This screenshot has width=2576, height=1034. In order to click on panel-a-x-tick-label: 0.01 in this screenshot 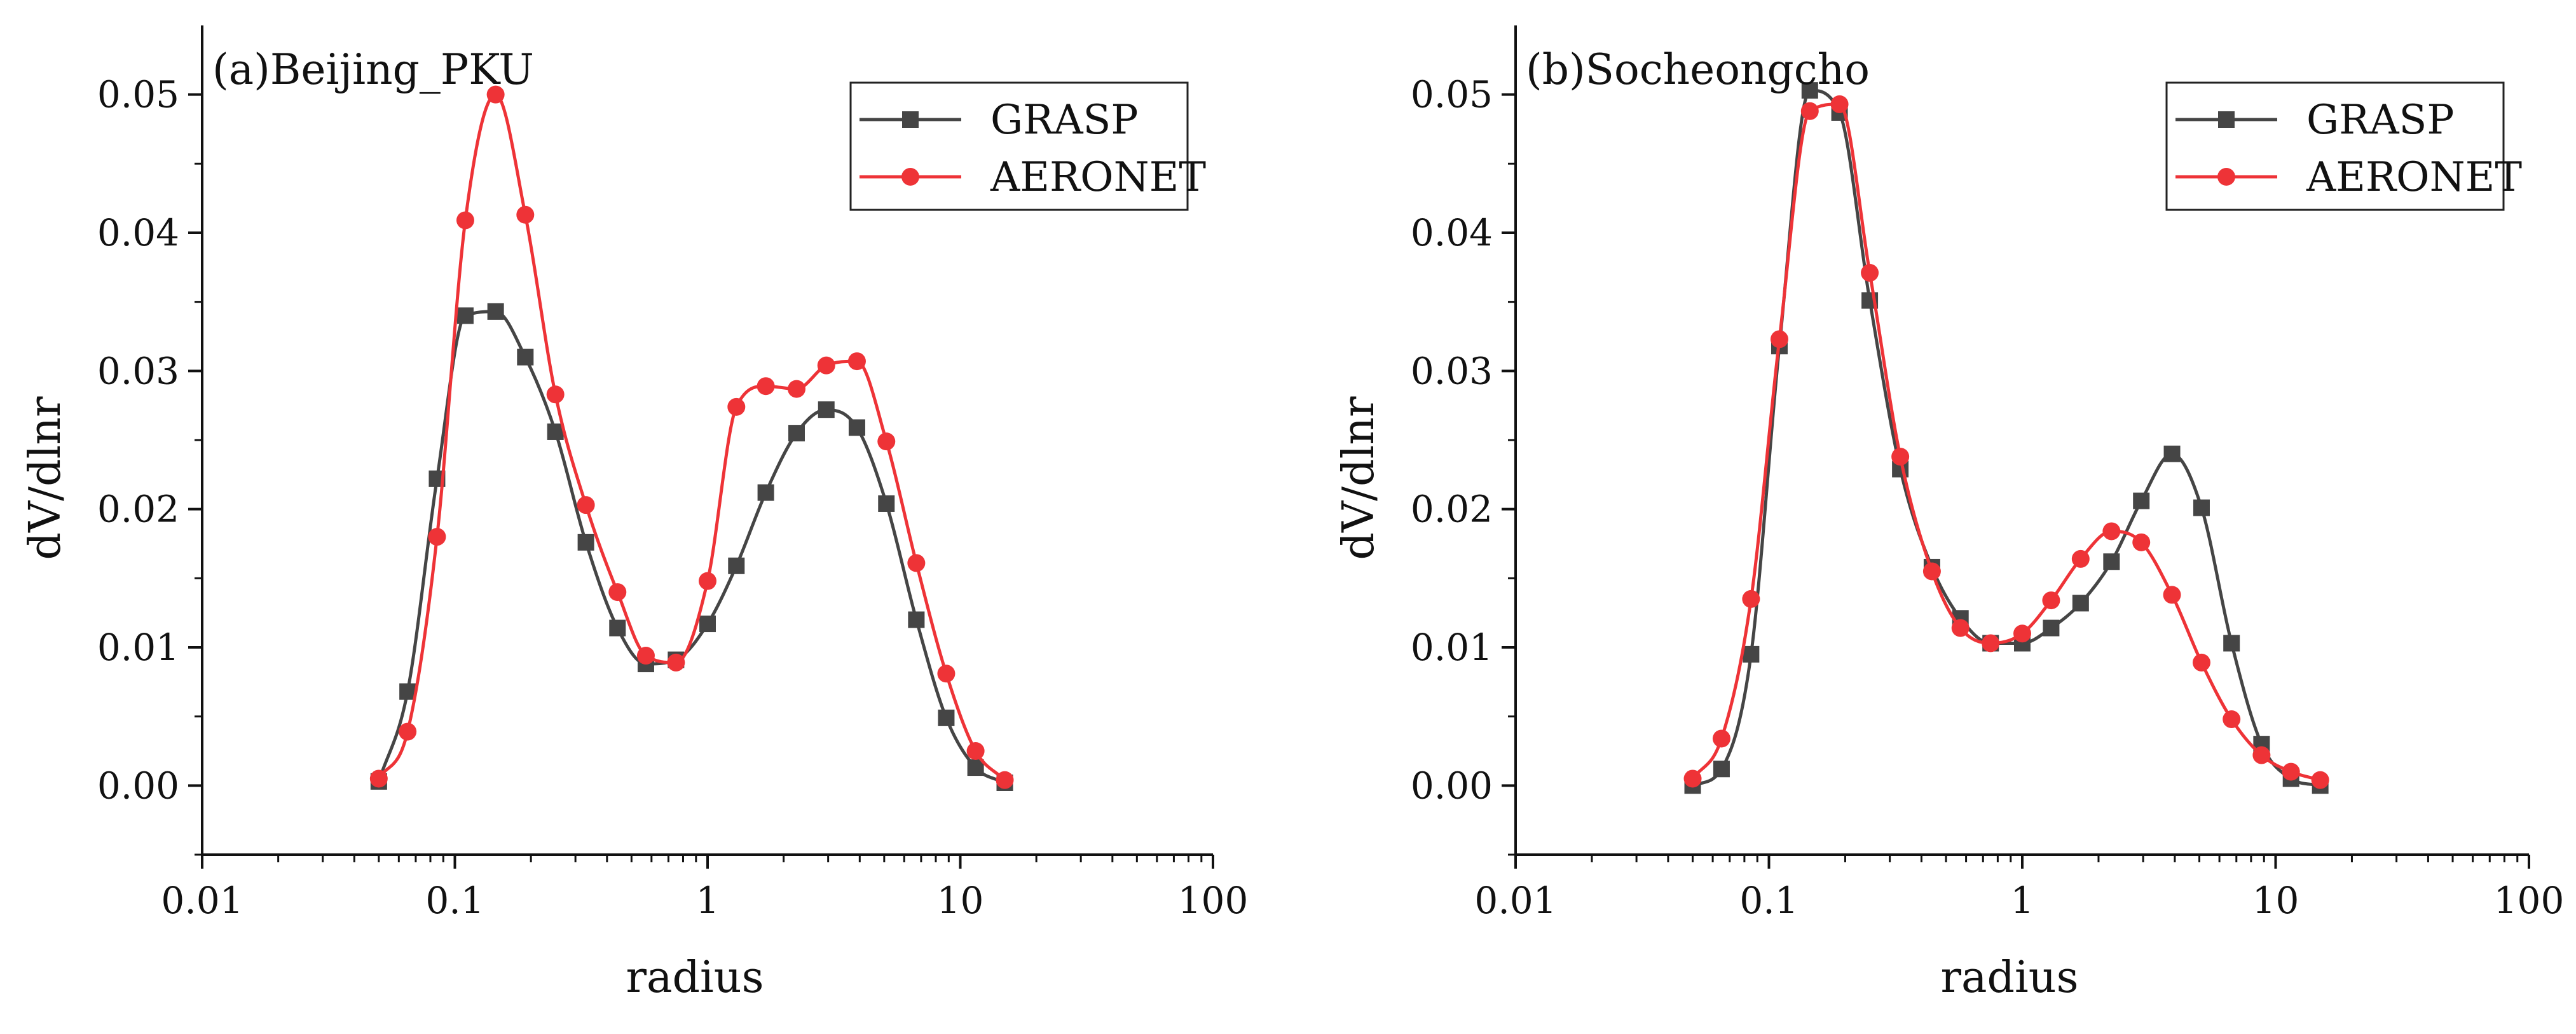, I will do `click(202, 900)`.